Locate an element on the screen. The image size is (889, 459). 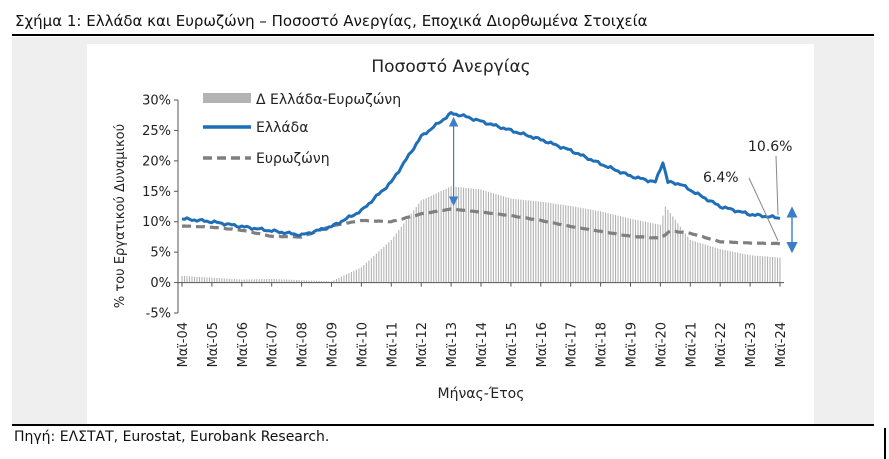
x-tick-label: Μαϊ-17 is located at coordinates (572, 344).